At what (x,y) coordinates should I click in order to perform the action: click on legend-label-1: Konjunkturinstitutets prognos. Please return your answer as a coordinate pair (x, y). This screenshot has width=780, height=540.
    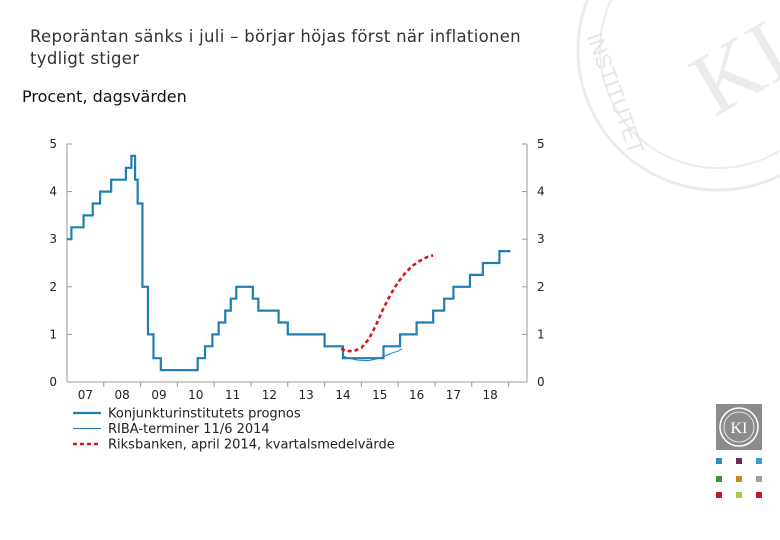
    Looking at the image, I should click on (204, 414).